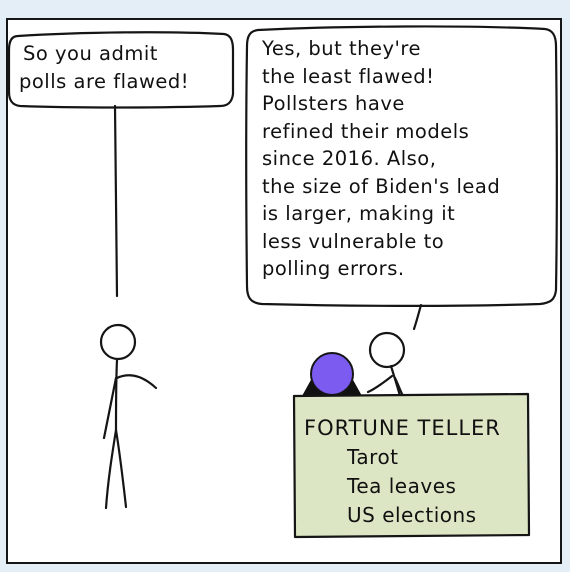  What do you see at coordinates (90, 53) in the screenshot?
I see `left-bubble-line: So you admit` at bounding box center [90, 53].